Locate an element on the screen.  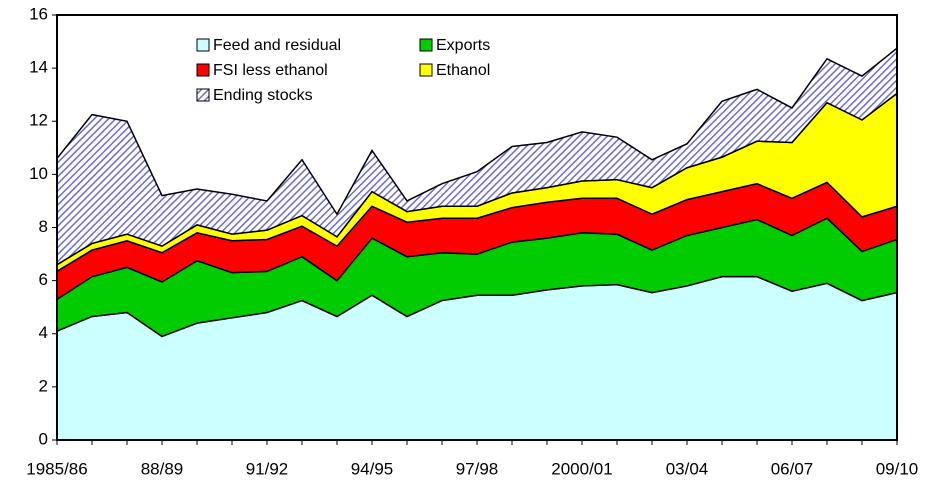
y-tick-label: 8 is located at coordinates (43, 226).